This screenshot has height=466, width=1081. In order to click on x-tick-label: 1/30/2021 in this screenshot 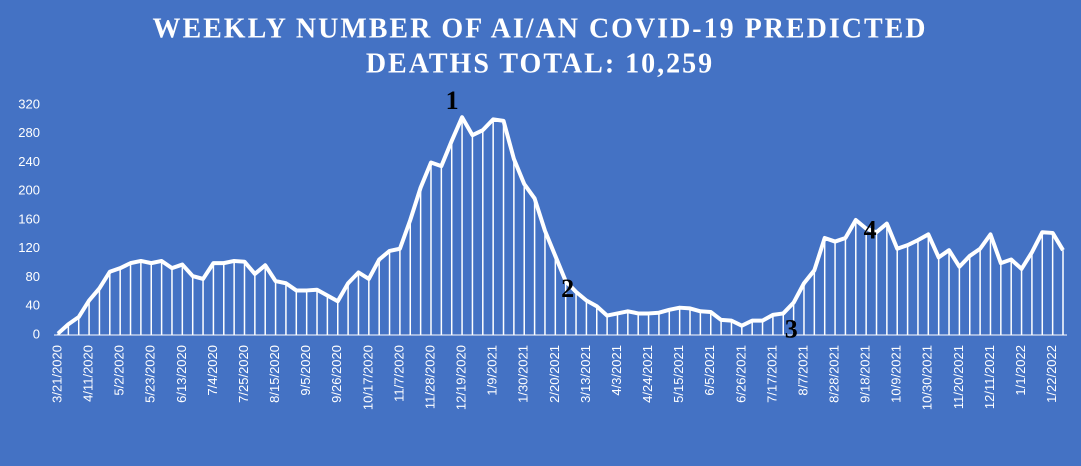, I will do `click(523, 374)`.